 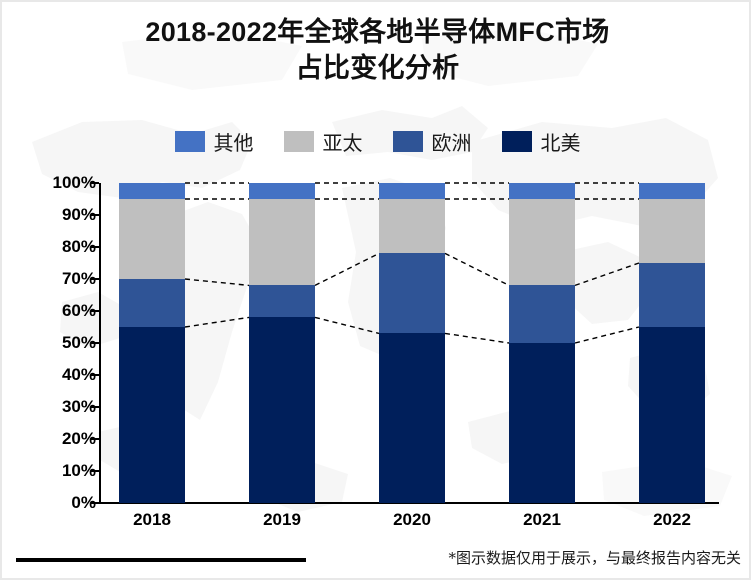 I want to click on bar-segment-其他-2018, so click(x=152, y=191).